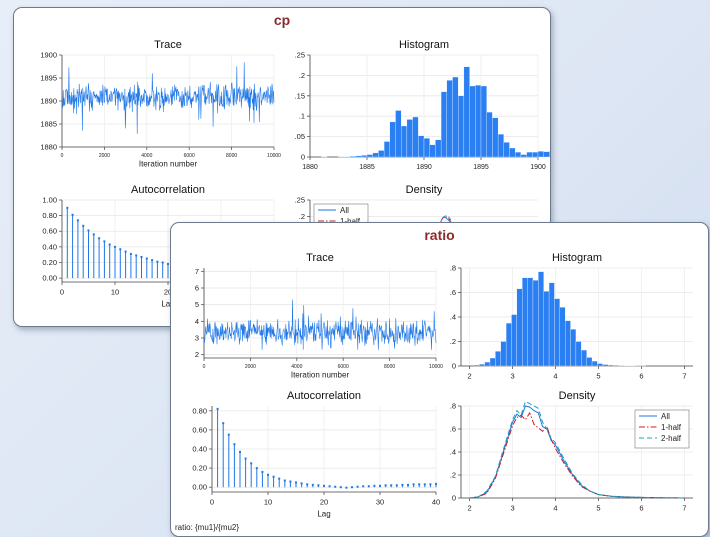  Describe the element at coordinates (481, 167) in the screenshot. I see `x-tick-label: 1895` at that location.